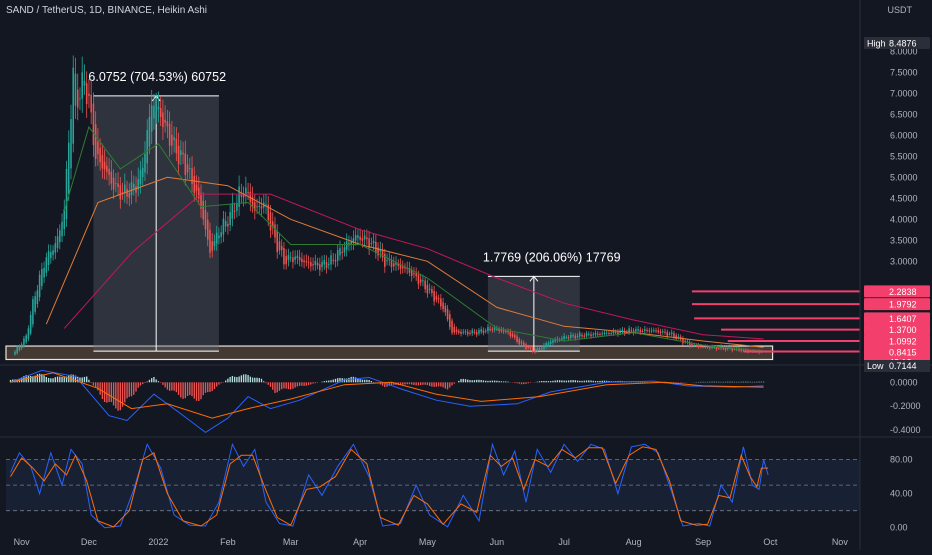  I want to click on level-tag-2-value: 1.6407, so click(903, 319).